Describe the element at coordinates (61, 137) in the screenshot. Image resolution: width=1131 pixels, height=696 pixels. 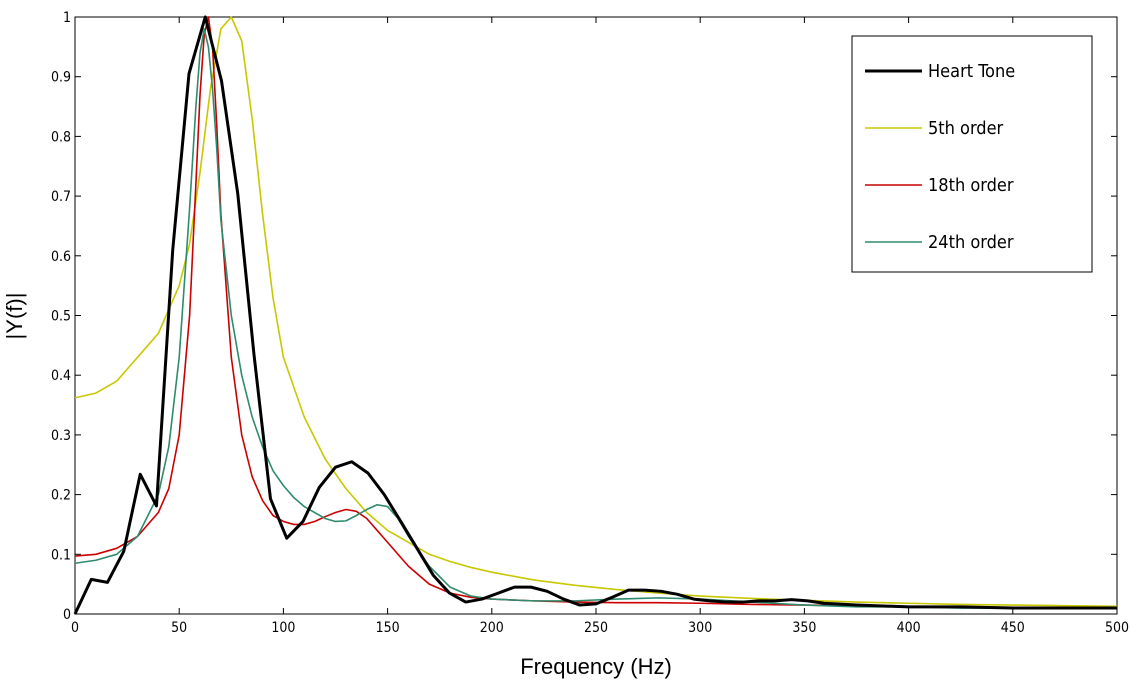
I see `y-tick-label: 0.8` at that location.